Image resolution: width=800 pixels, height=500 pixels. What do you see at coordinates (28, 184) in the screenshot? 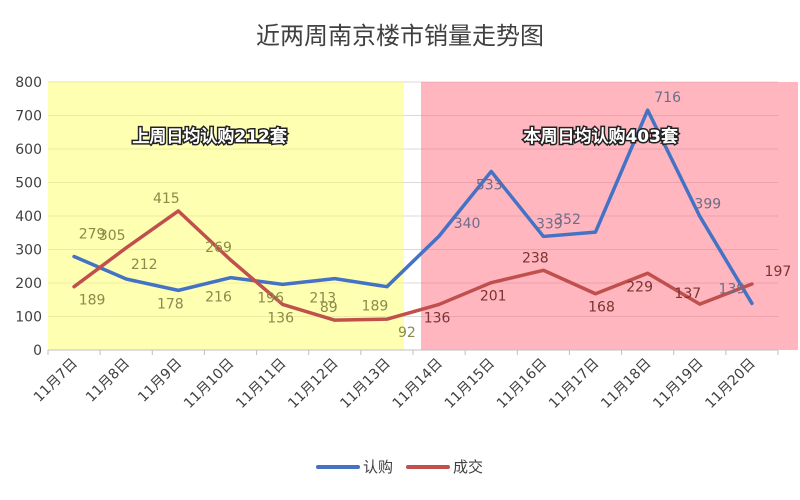
I see `y-tick-label: 500` at bounding box center [28, 184].